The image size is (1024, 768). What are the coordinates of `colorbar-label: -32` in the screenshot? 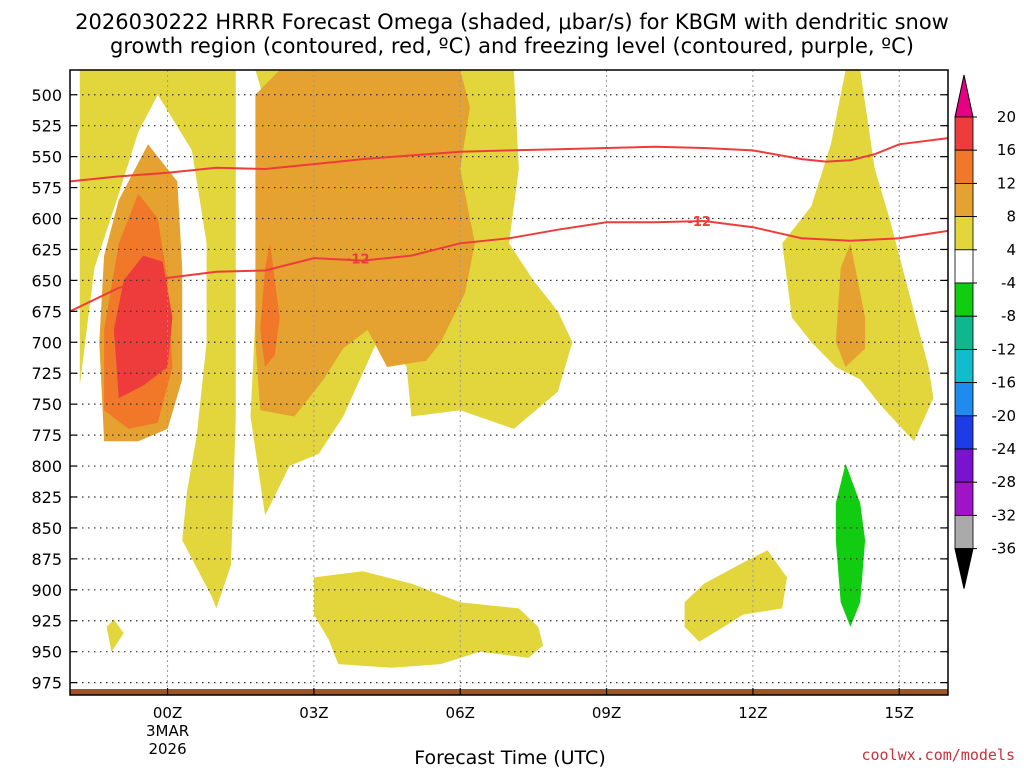 It's located at (1004, 515).